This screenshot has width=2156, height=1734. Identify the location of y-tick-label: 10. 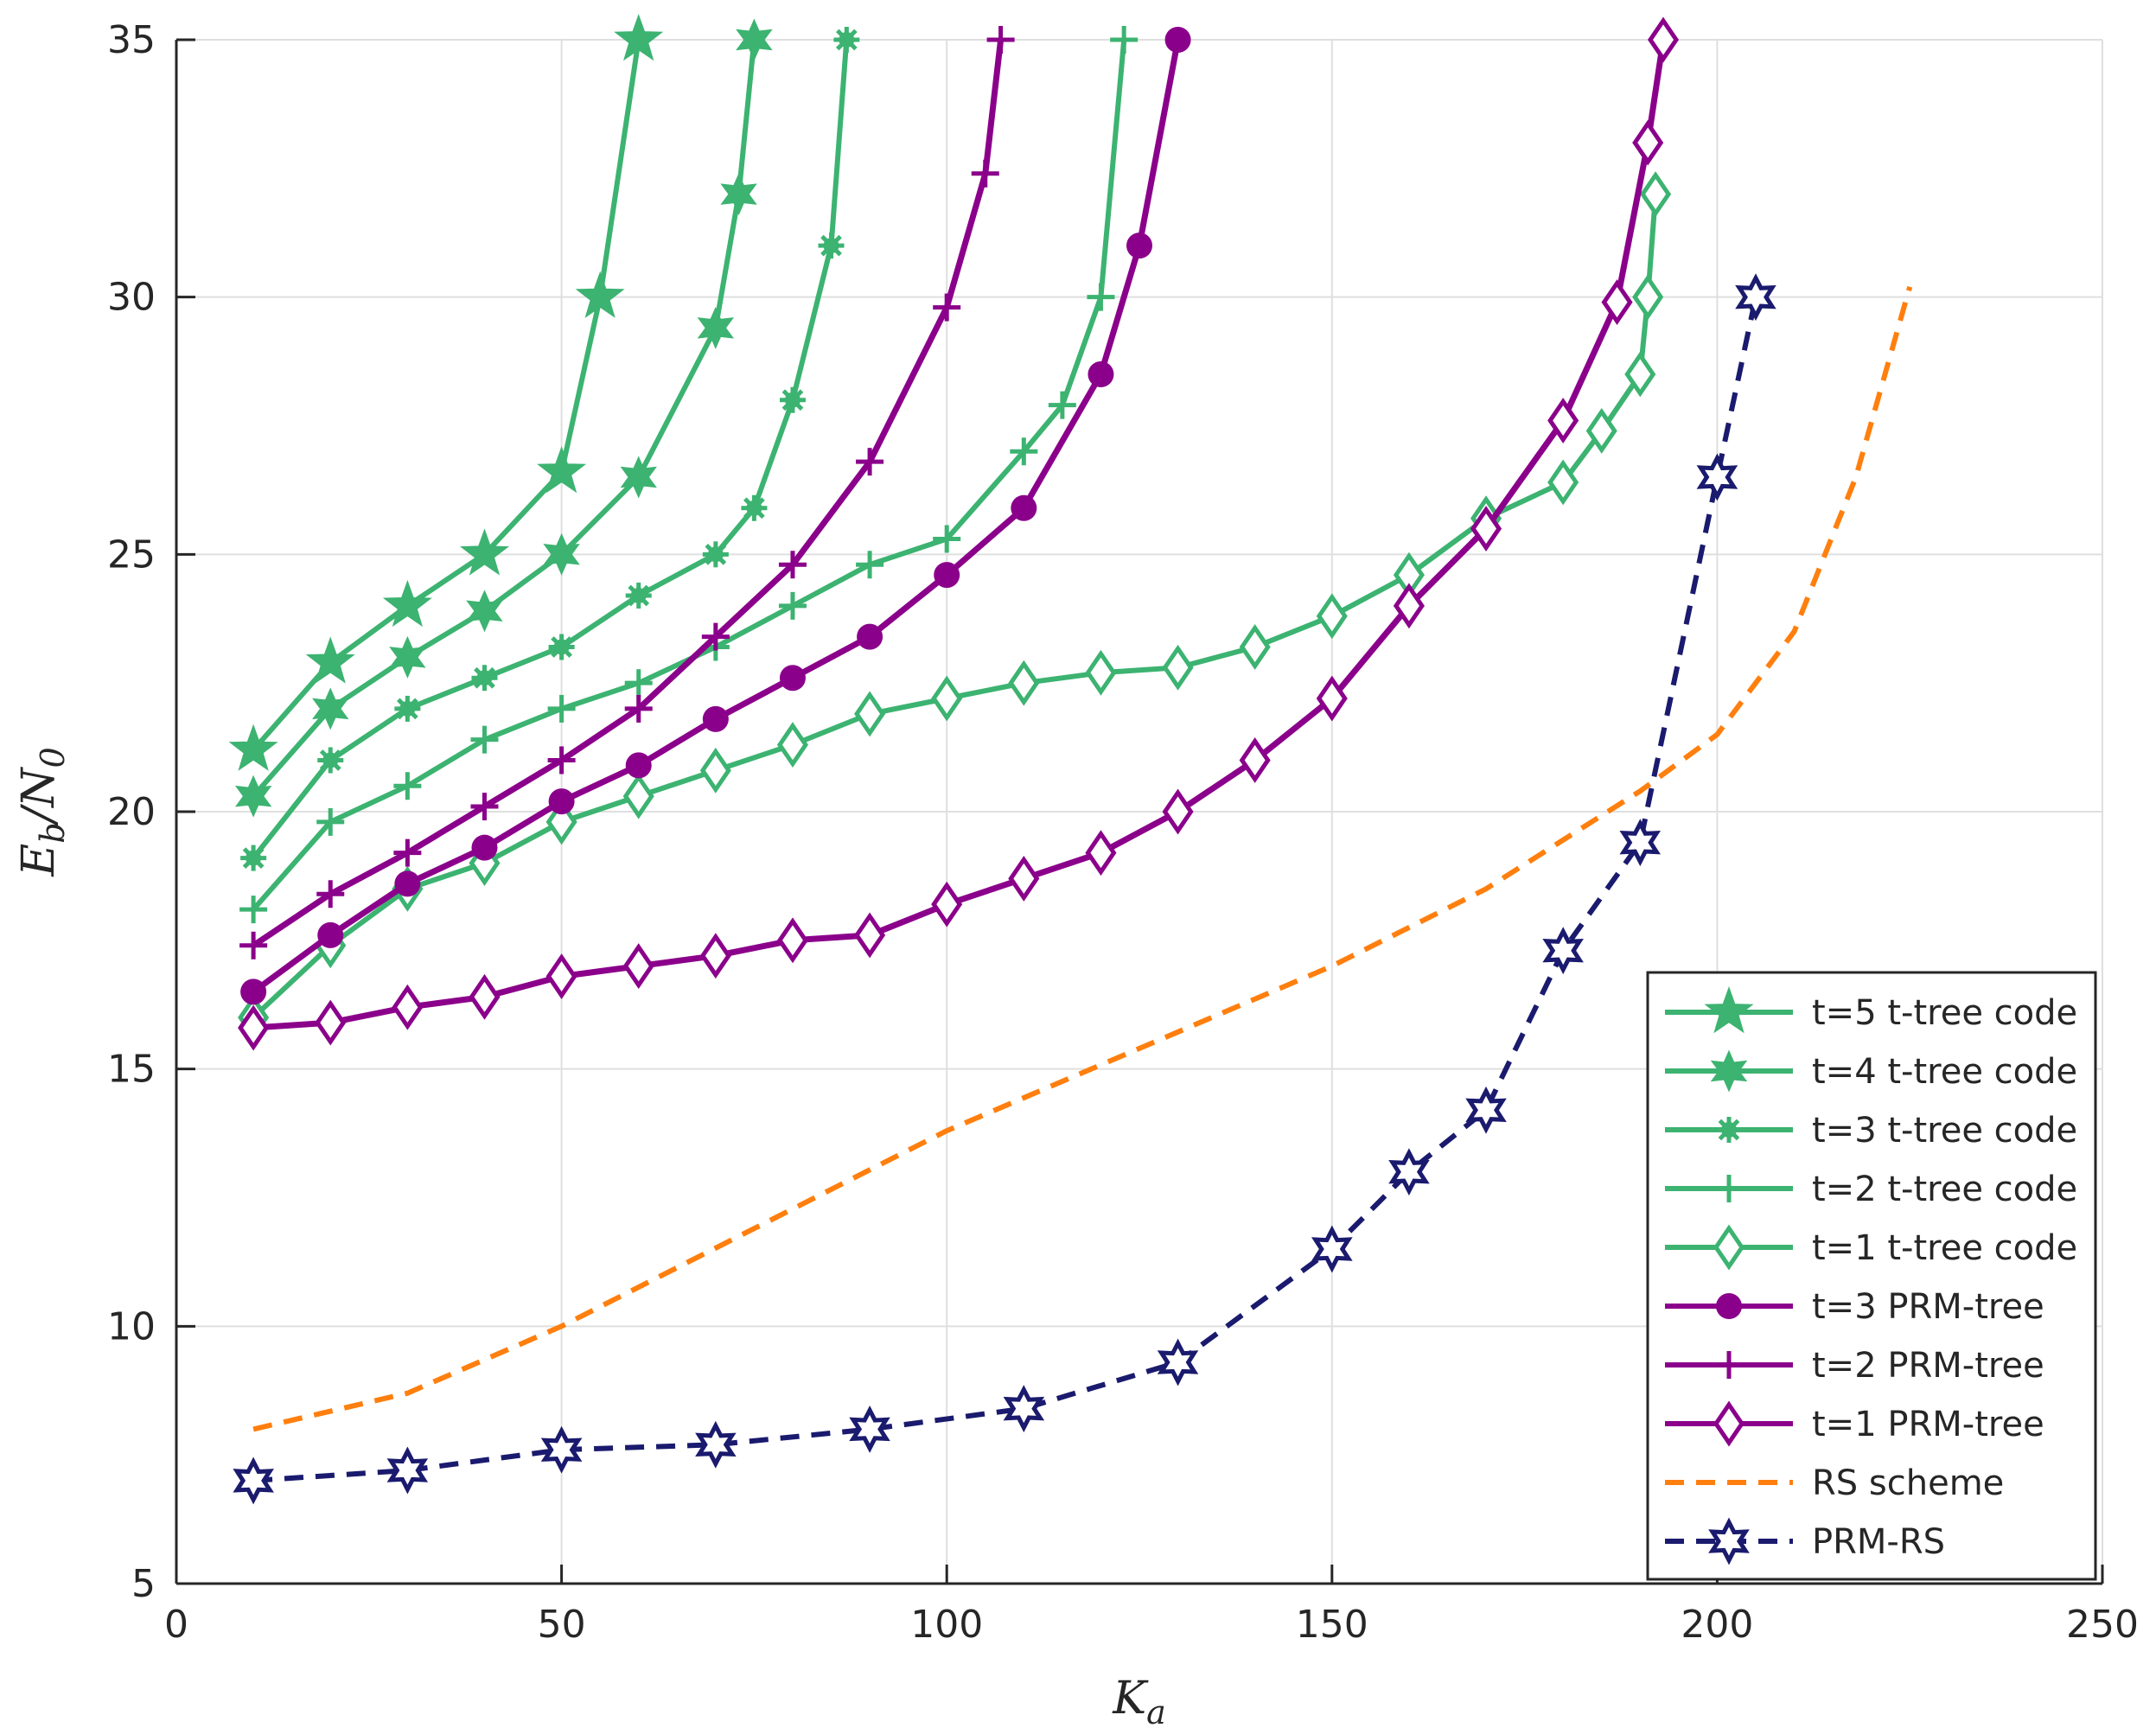
(131, 1326).